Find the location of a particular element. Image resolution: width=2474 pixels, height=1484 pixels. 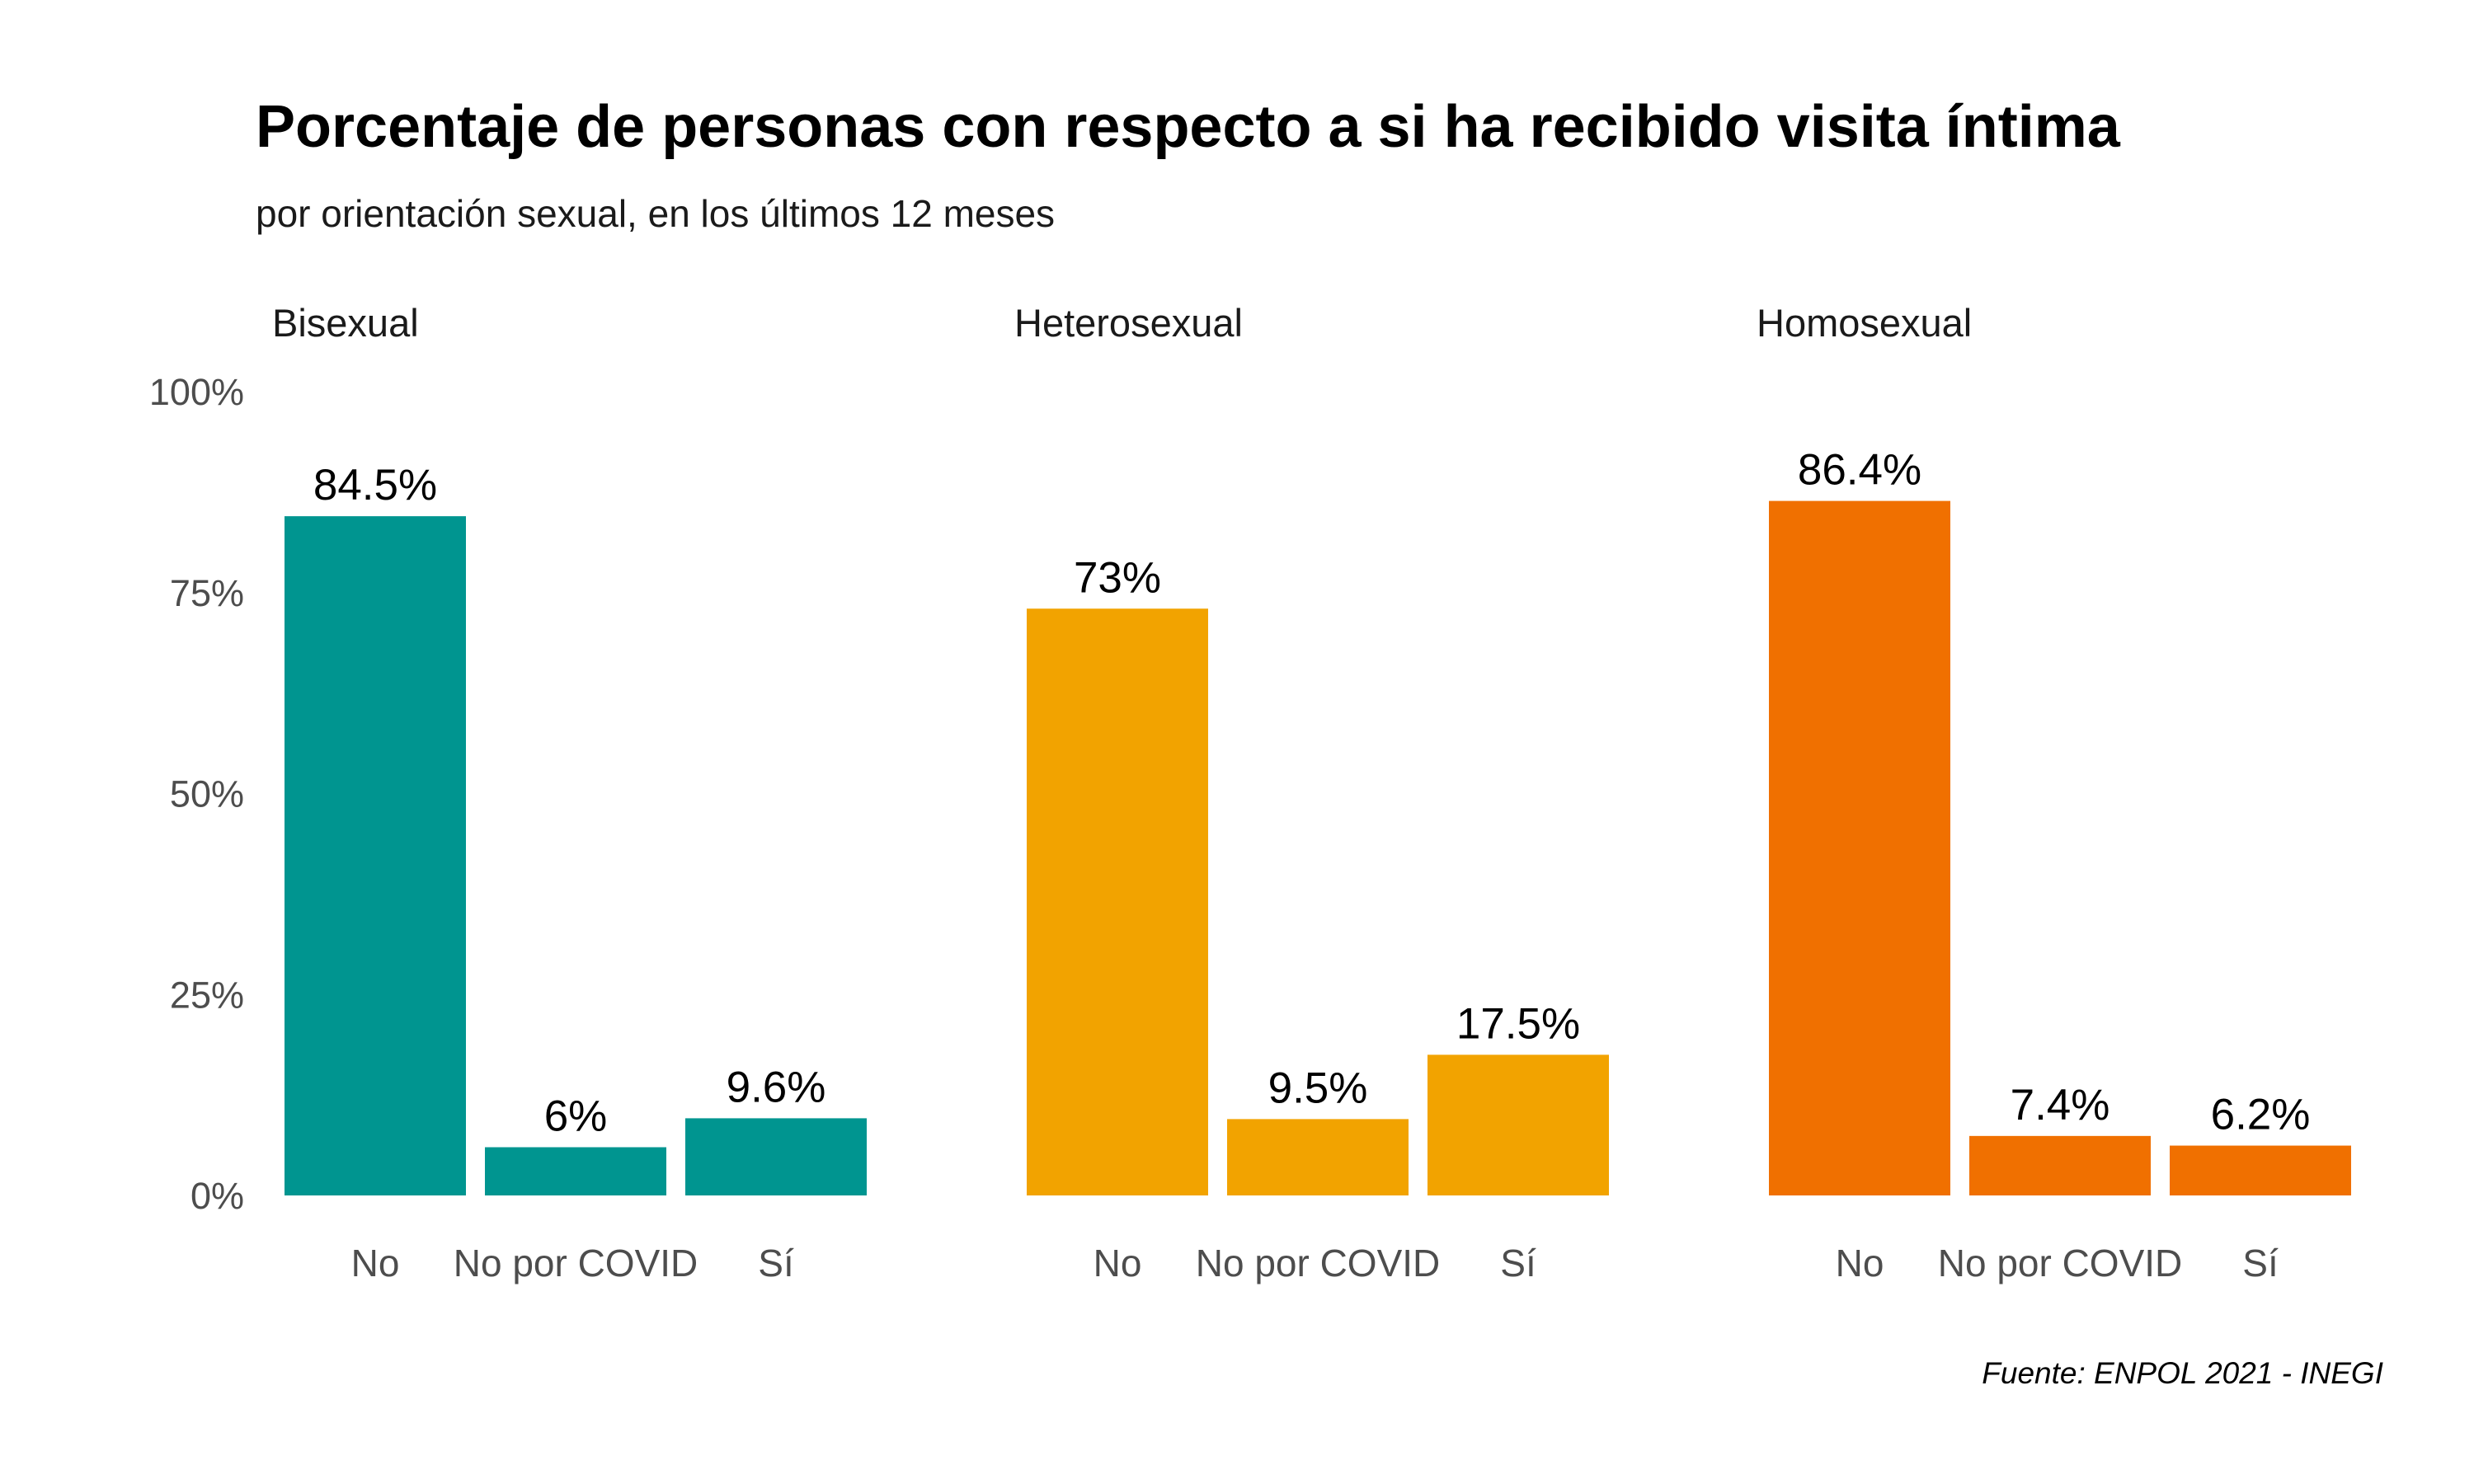

bar-value-label: 9.6% is located at coordinates (776, 1087).